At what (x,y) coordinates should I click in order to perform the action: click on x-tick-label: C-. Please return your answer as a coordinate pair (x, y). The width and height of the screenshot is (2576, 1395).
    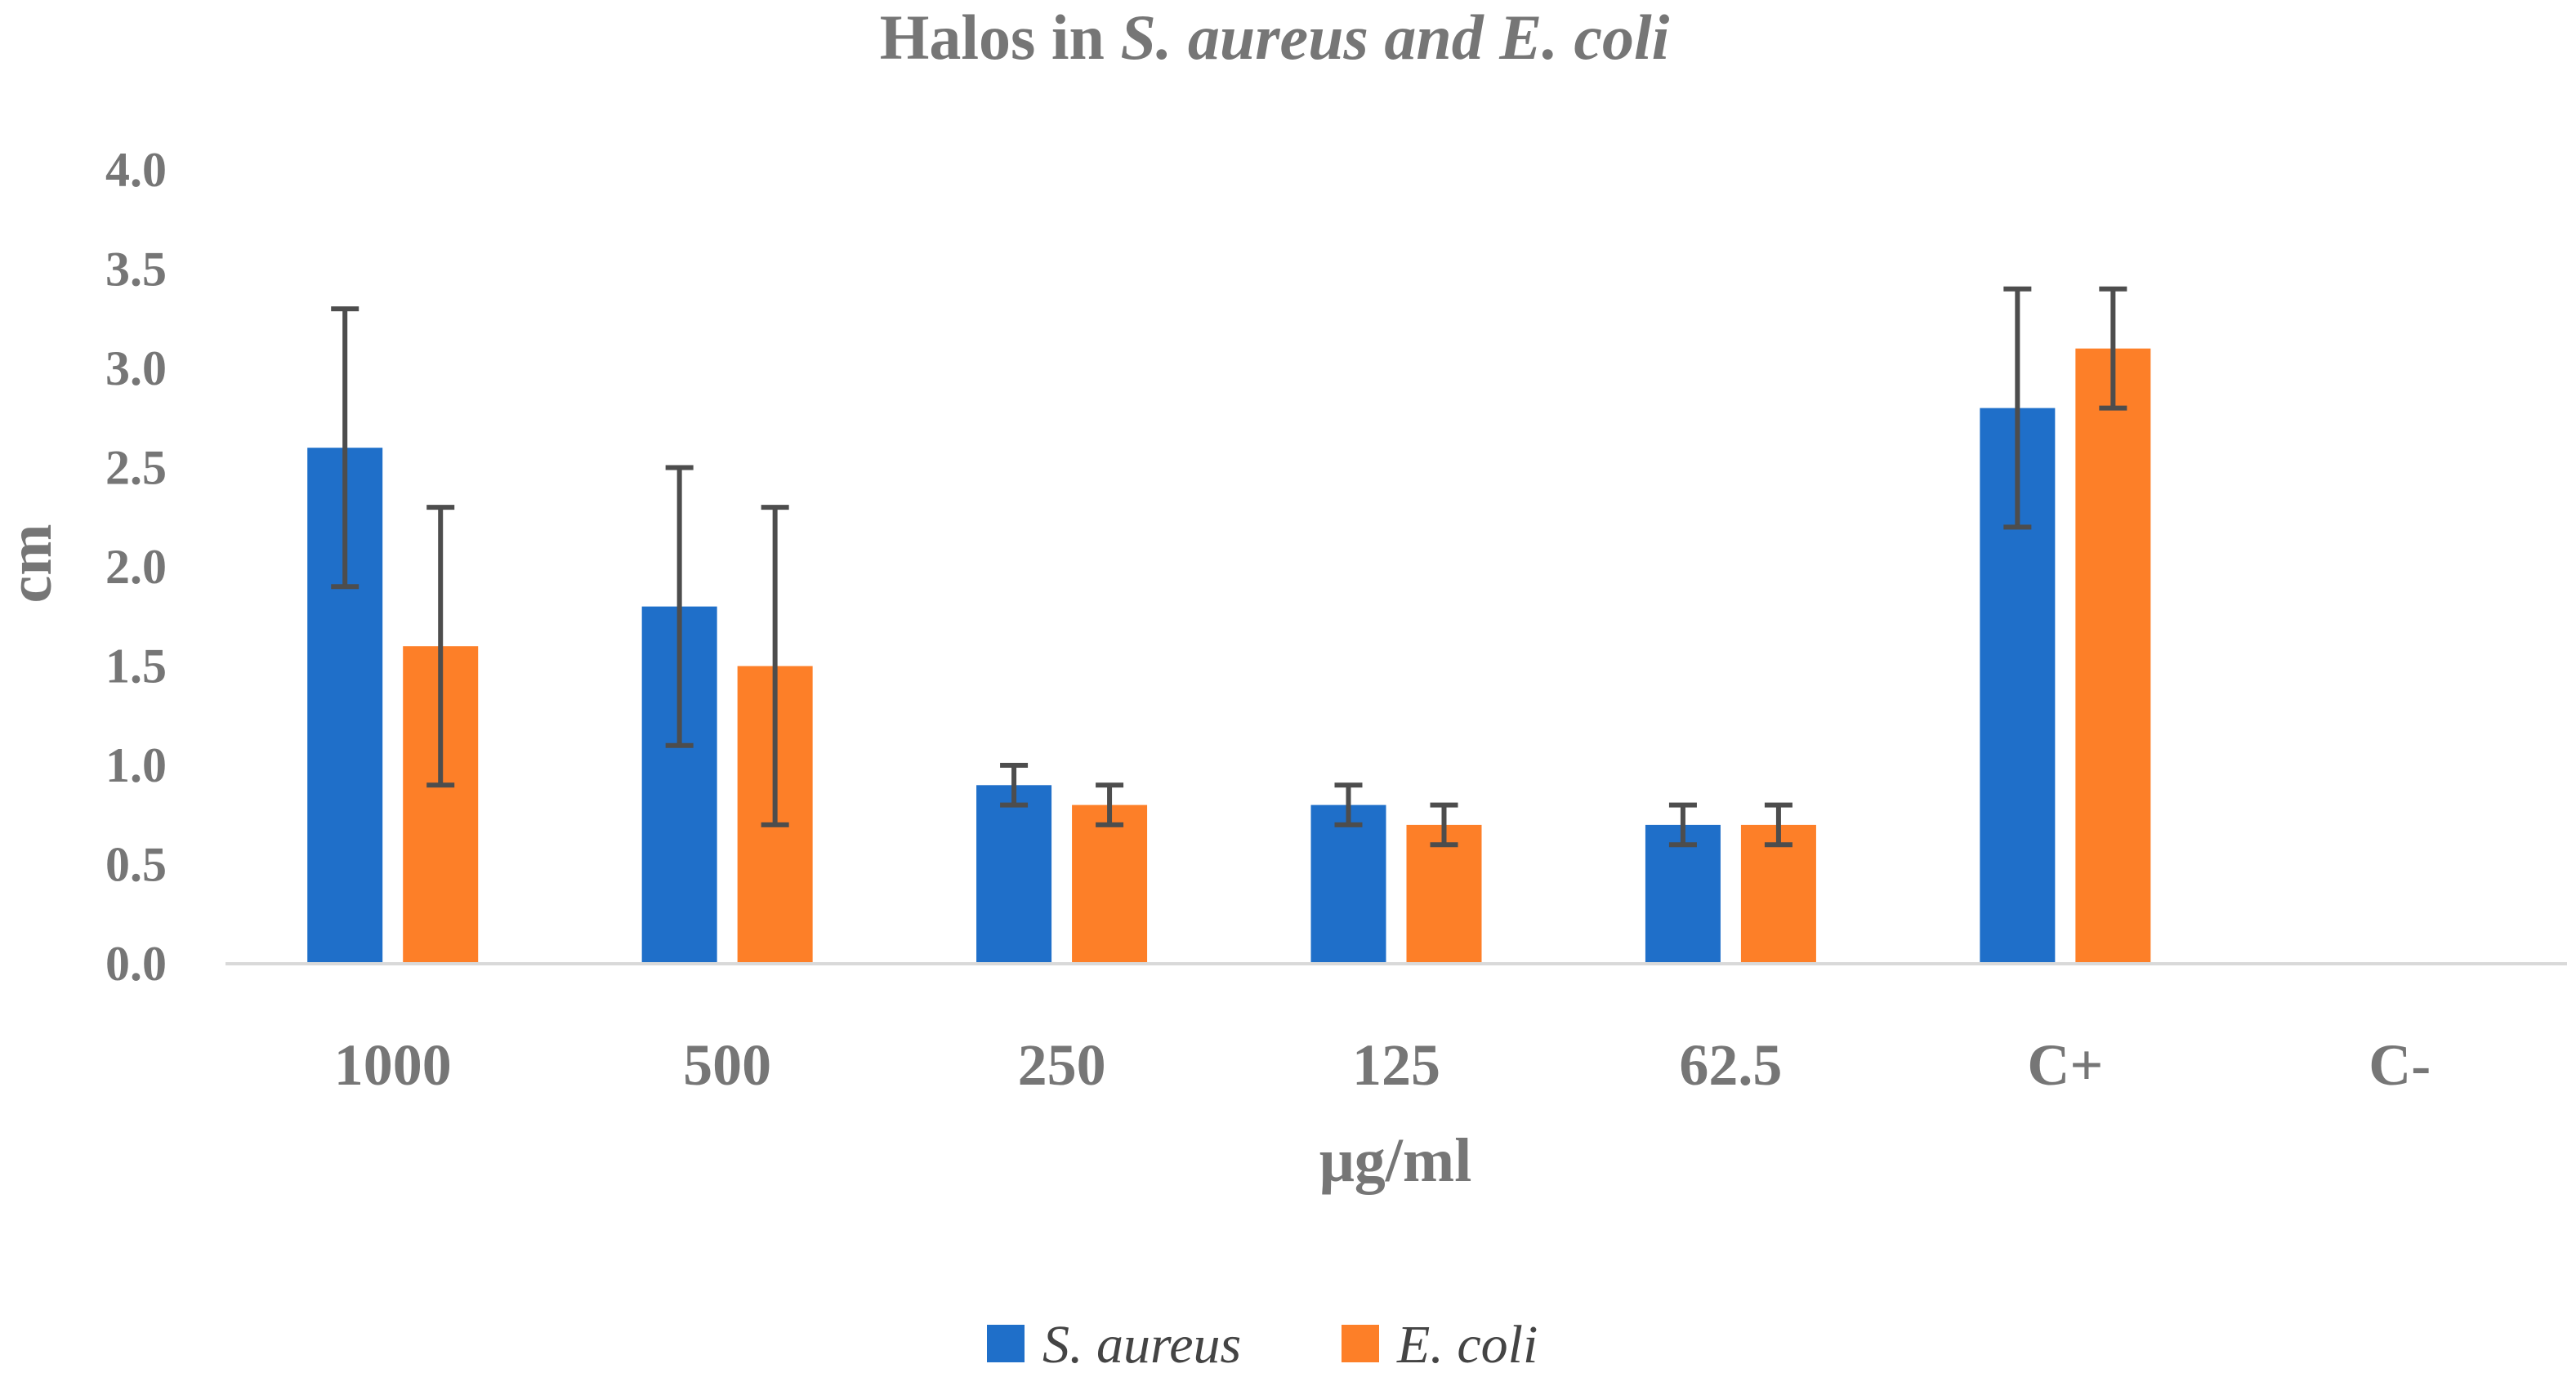
    Looking at the image, I should click on (2400, 1065).